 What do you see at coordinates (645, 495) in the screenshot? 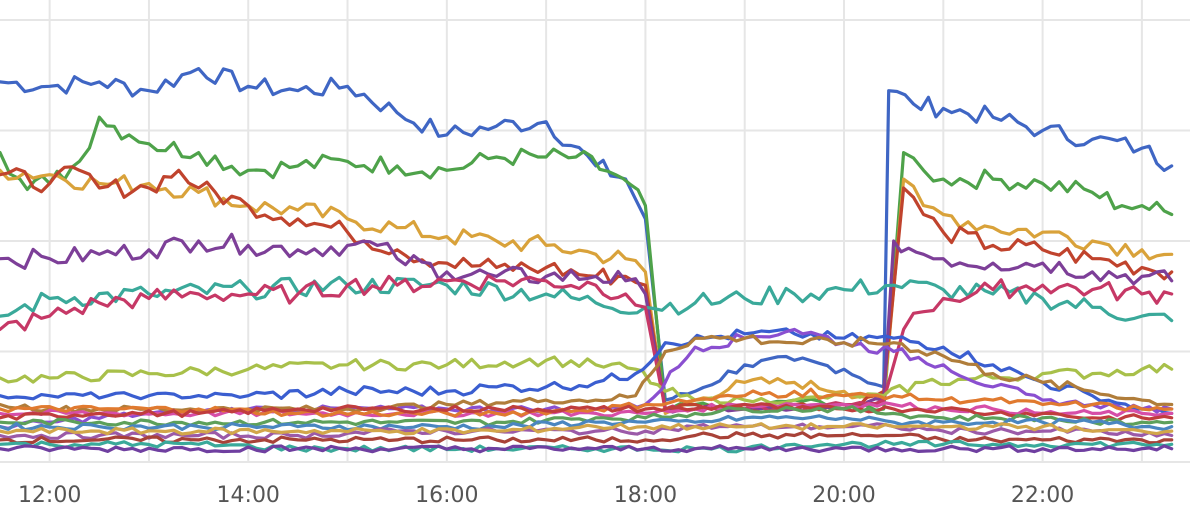
I see `x-tick-label: 18:00` at bounding box center [645, 495].